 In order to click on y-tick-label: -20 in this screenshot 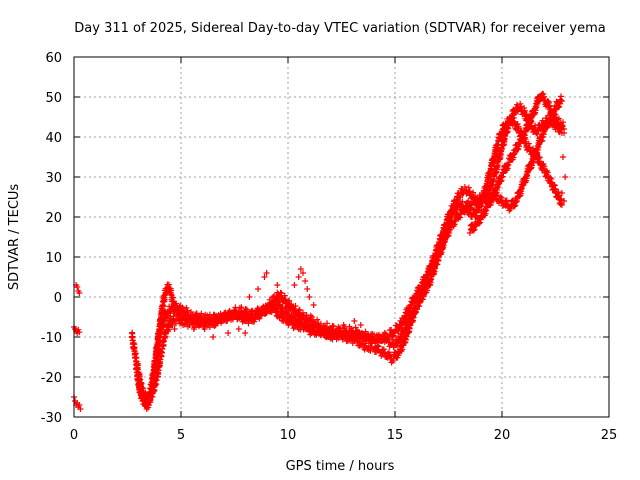, I will do `click(51, 378)`.